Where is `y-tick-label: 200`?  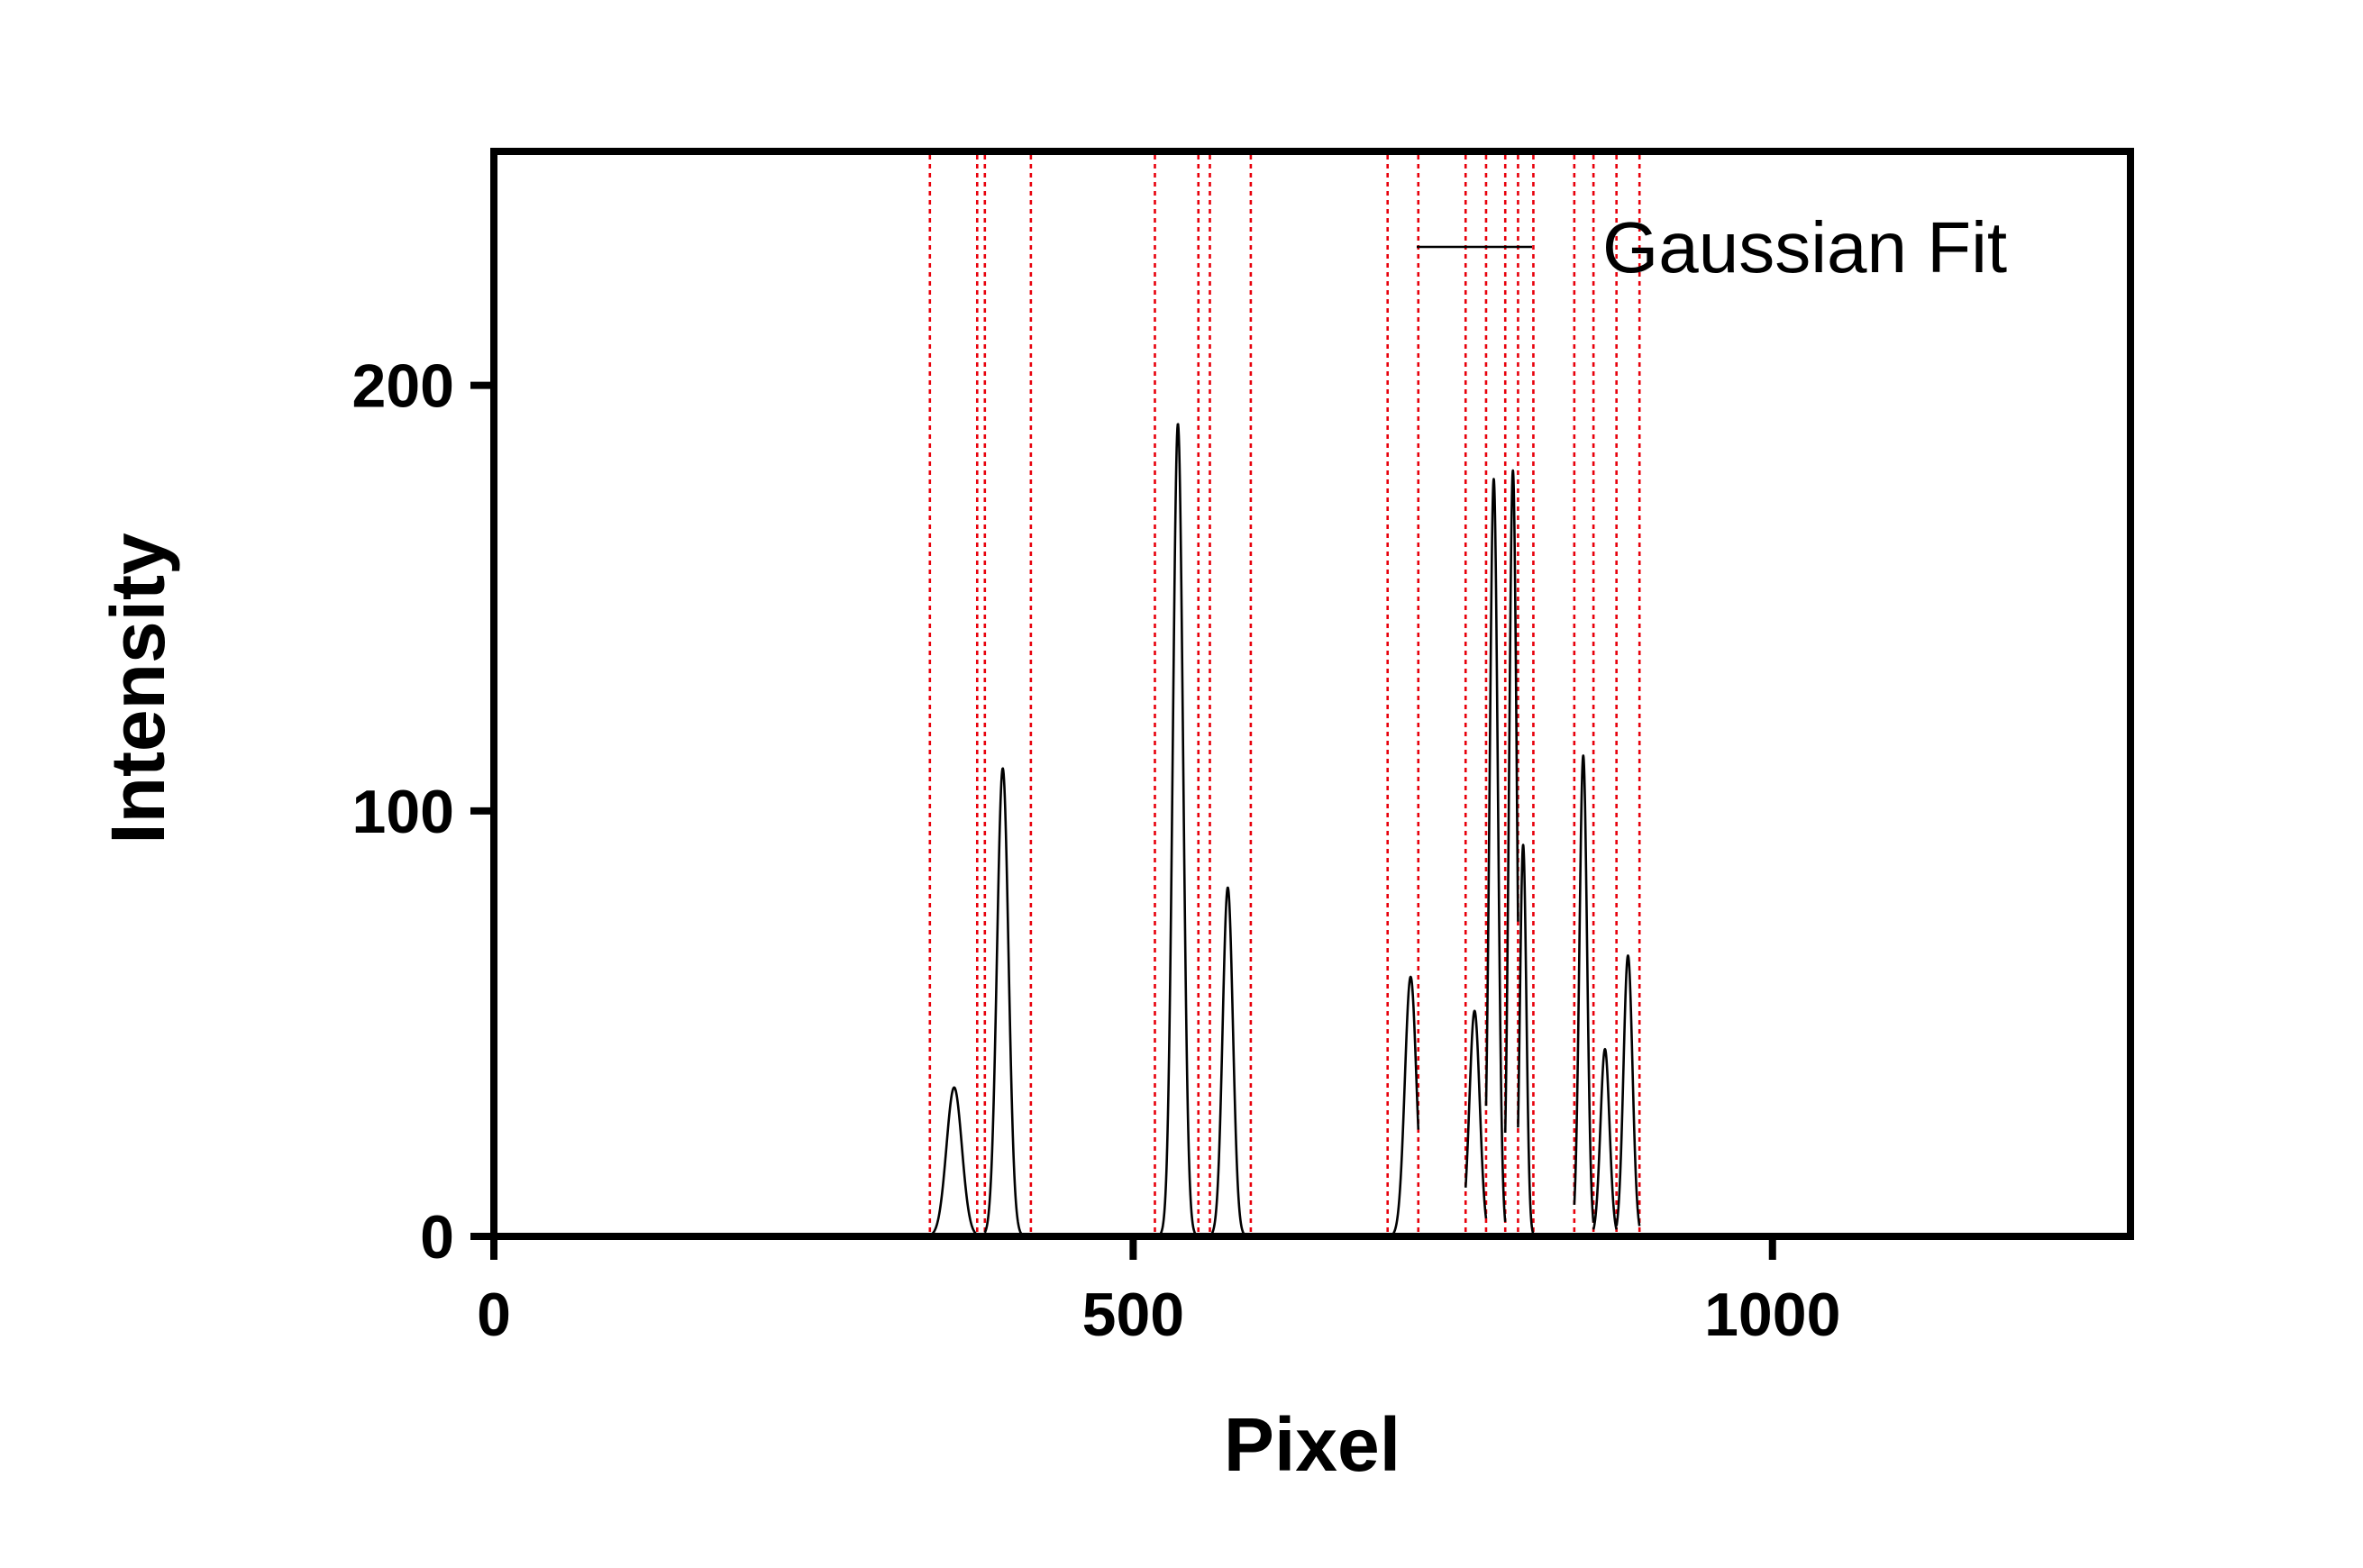 y-tick-label: 200 is located at coordinates (403, 386).